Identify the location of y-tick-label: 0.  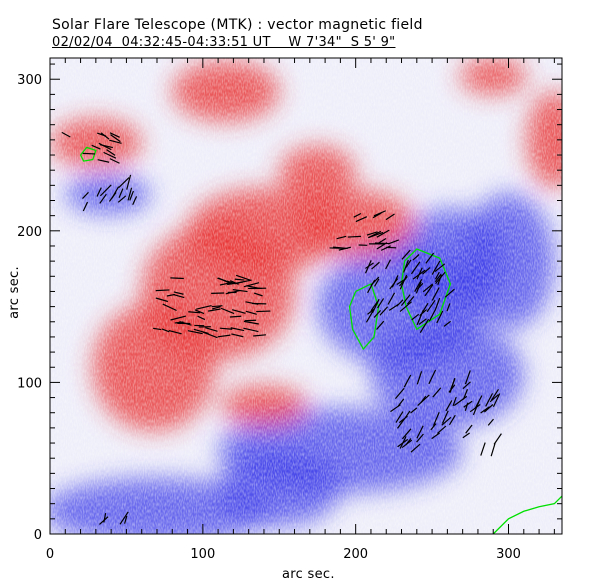
(38, 535).